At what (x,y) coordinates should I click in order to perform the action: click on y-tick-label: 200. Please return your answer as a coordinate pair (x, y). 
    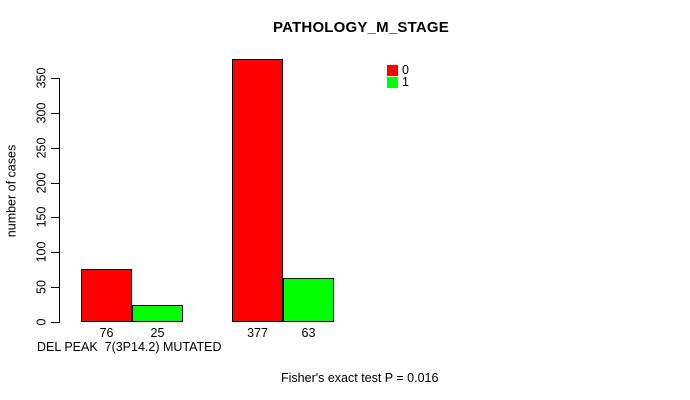
    Looking at the image, I should click on (41, 183).